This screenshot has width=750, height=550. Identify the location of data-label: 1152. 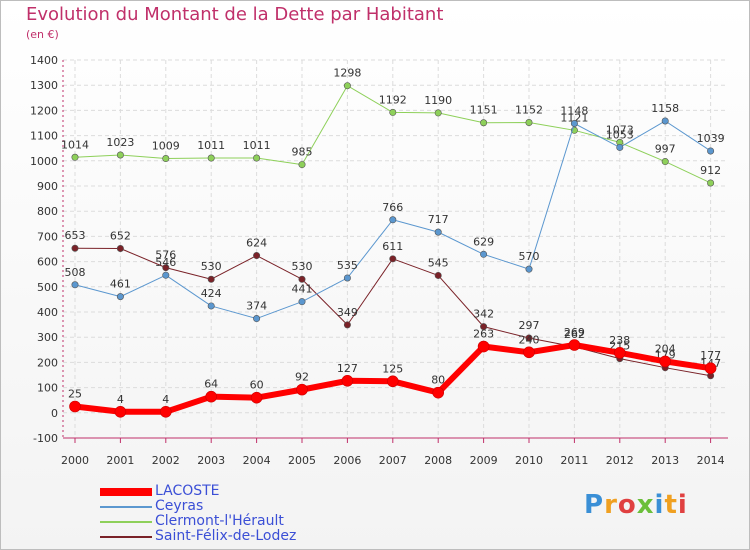
(529, 109).